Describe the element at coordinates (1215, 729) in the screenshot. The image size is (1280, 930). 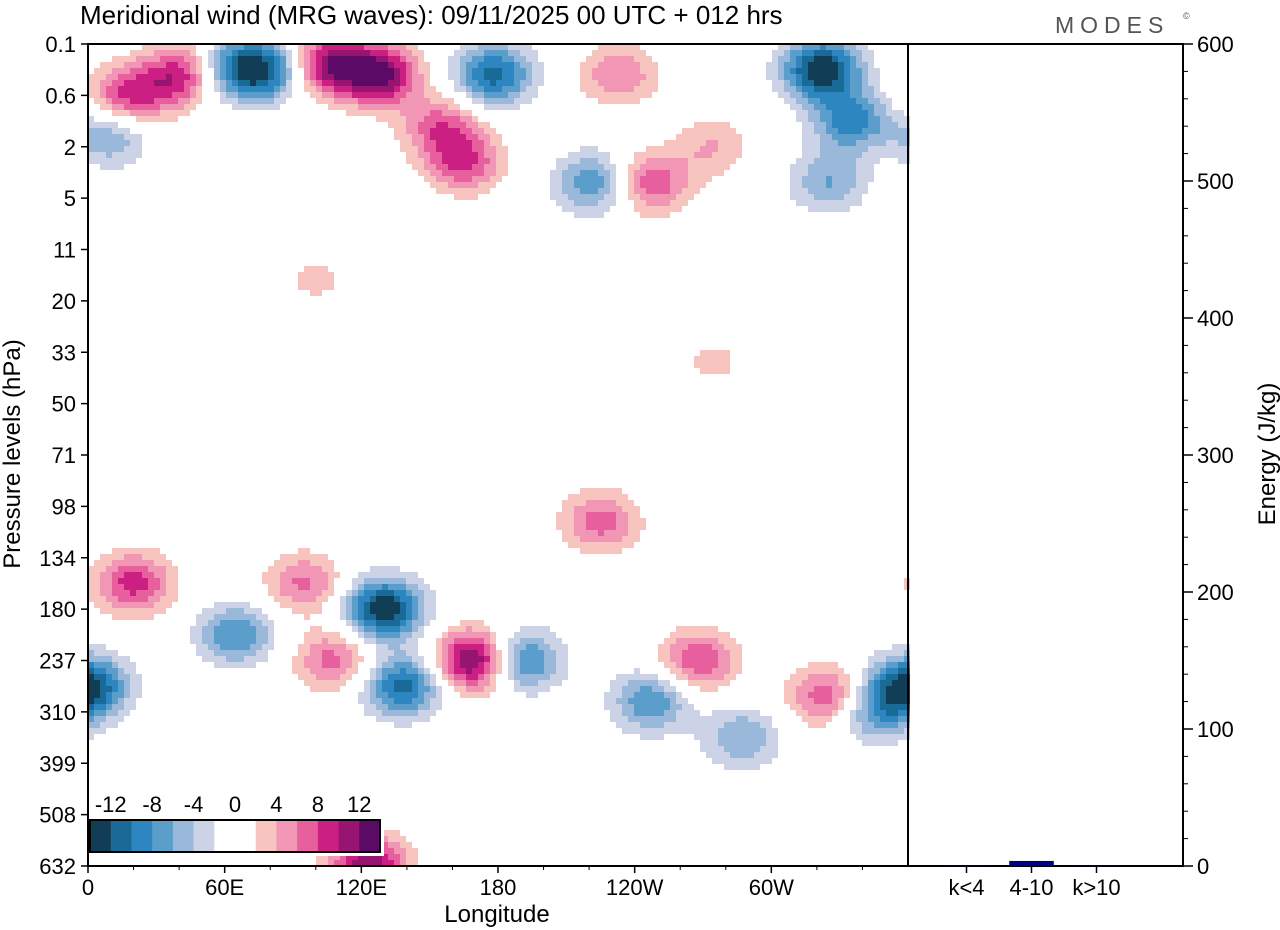
I see `energy-tick-label: 100` at that location.